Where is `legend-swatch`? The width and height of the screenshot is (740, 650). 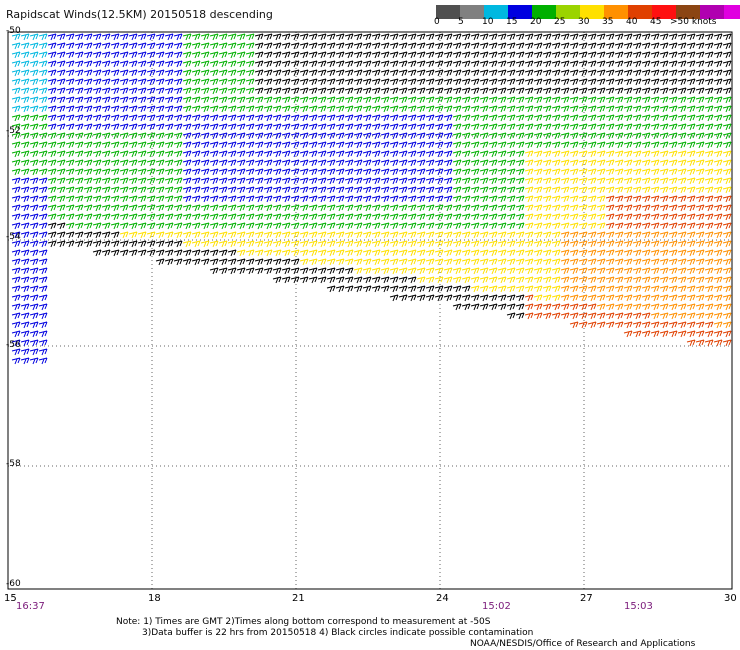
legend-swatch is located at coordinates (712, 12).